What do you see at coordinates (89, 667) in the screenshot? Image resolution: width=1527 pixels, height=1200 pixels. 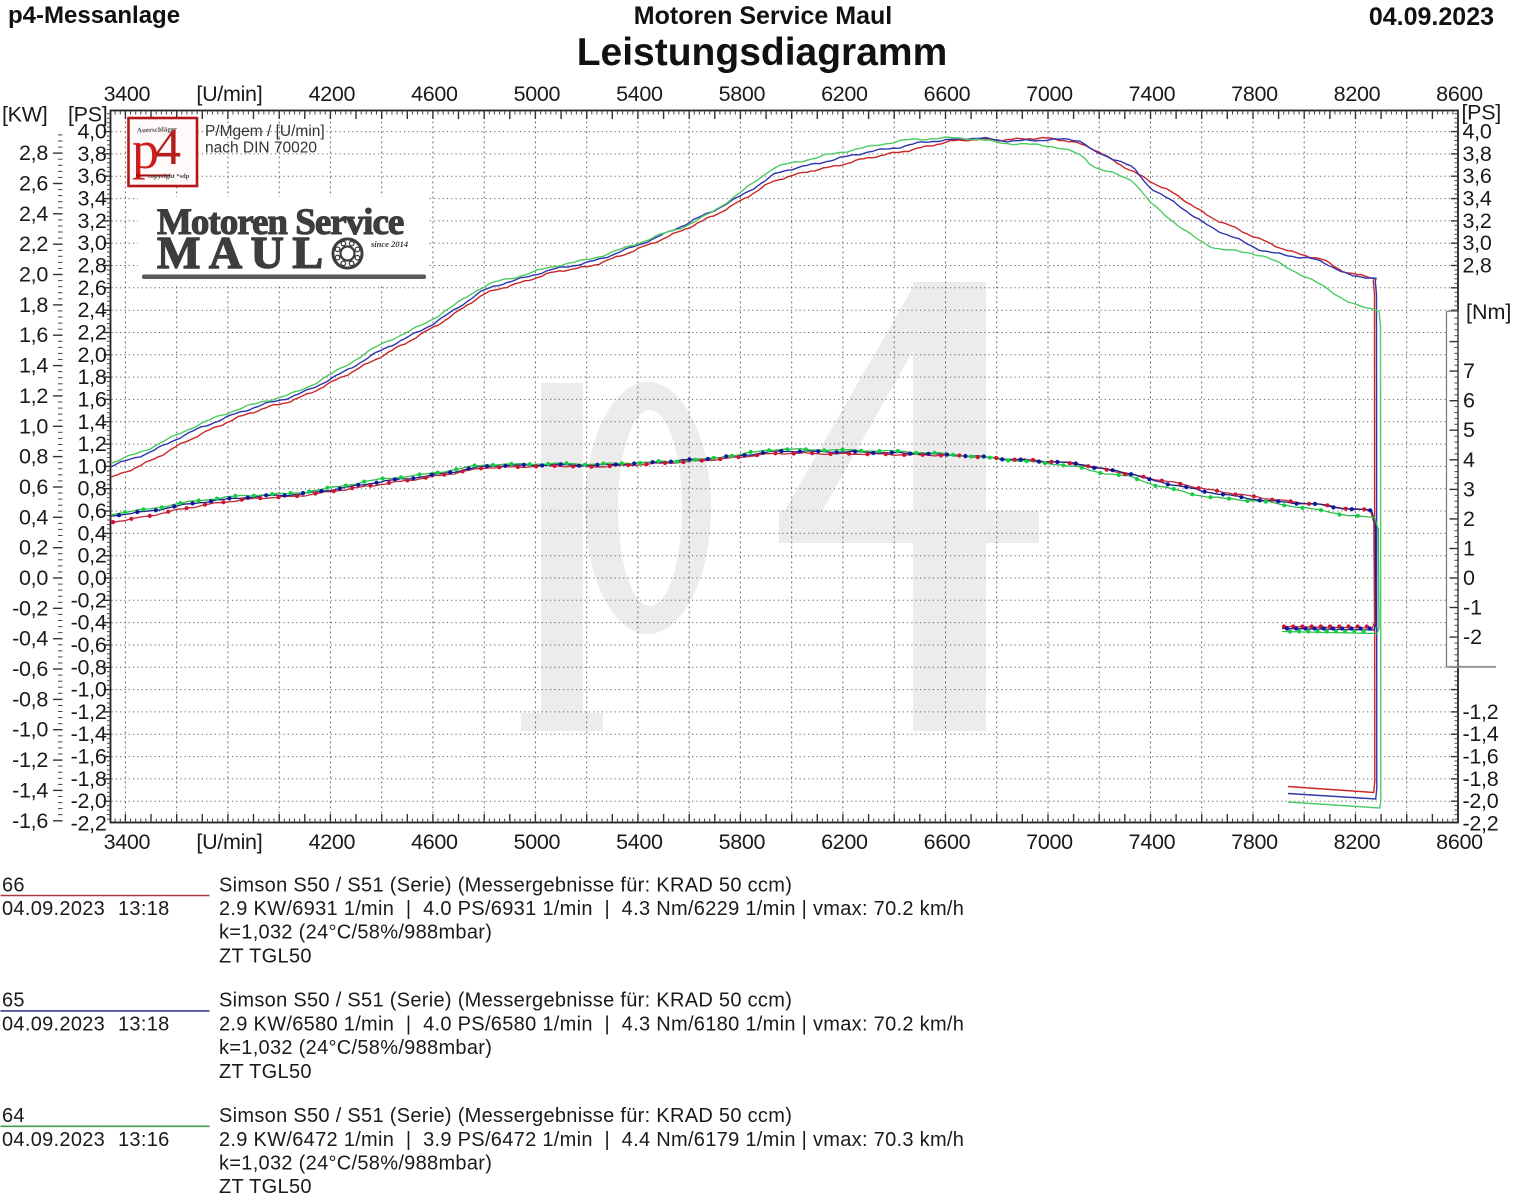 I see `svg-text: -0,8` at bounding box center [89, 667].